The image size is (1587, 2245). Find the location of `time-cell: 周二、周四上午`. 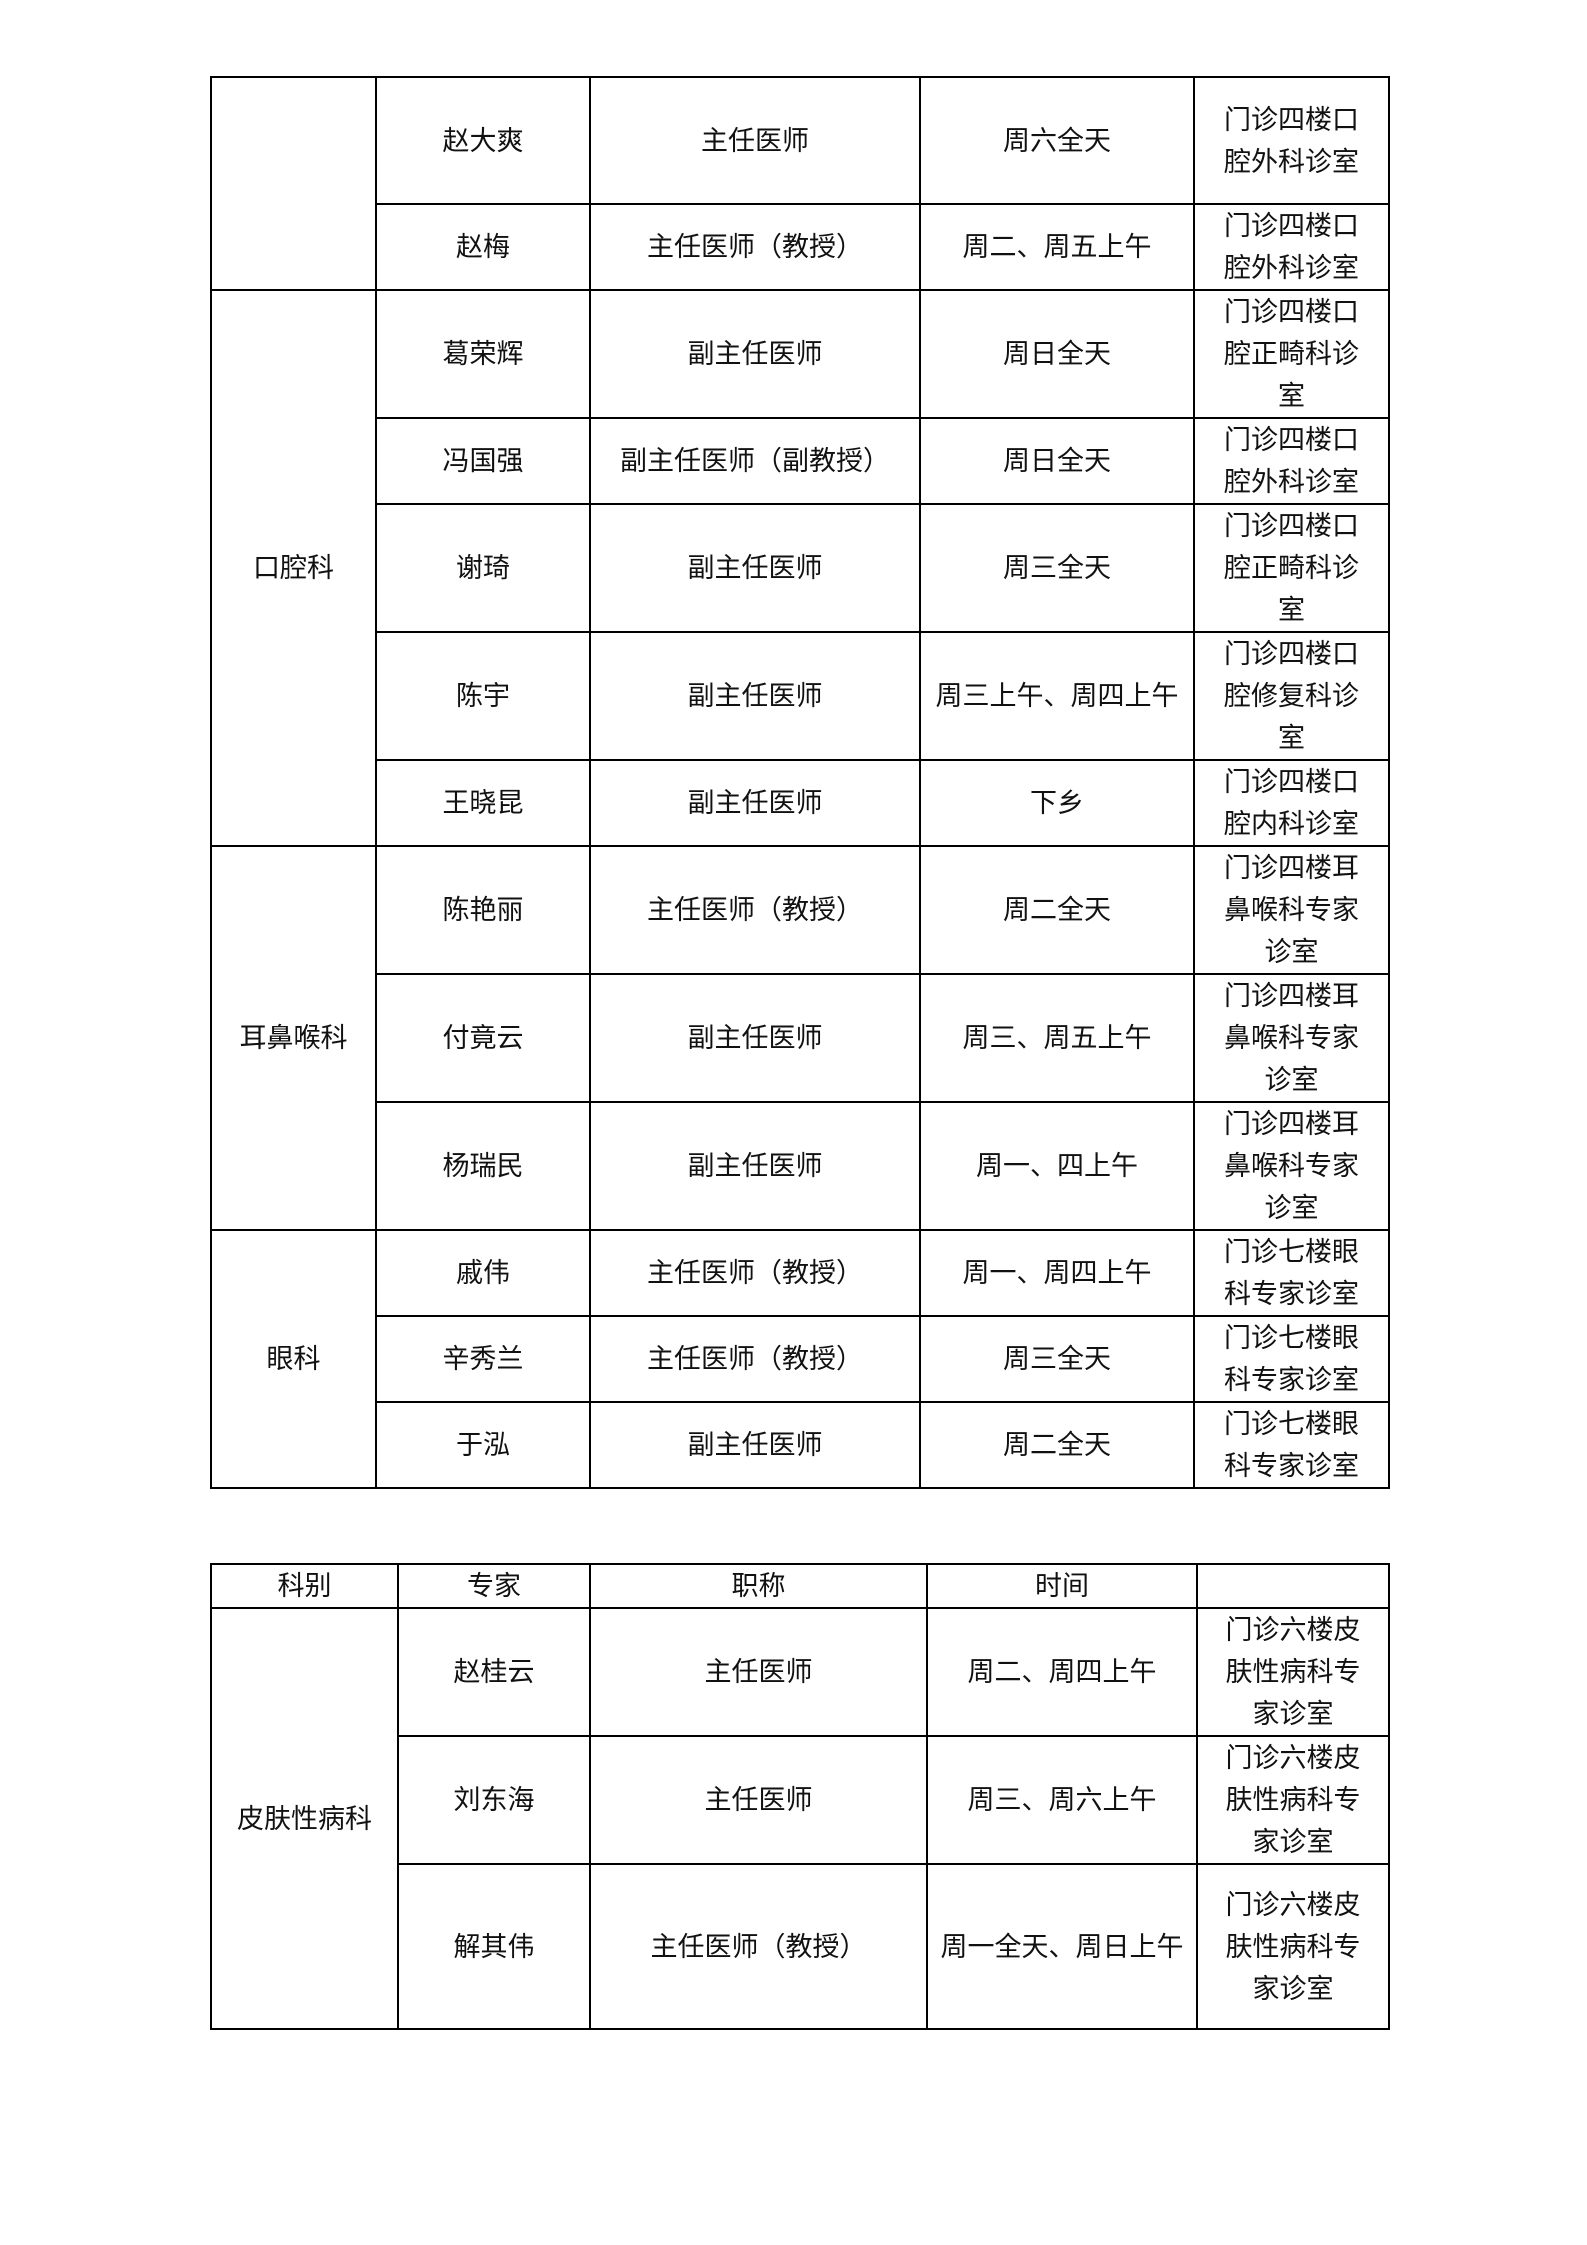

time-cell: 周二、周四上午 is located at coordinates (1062, 1672).